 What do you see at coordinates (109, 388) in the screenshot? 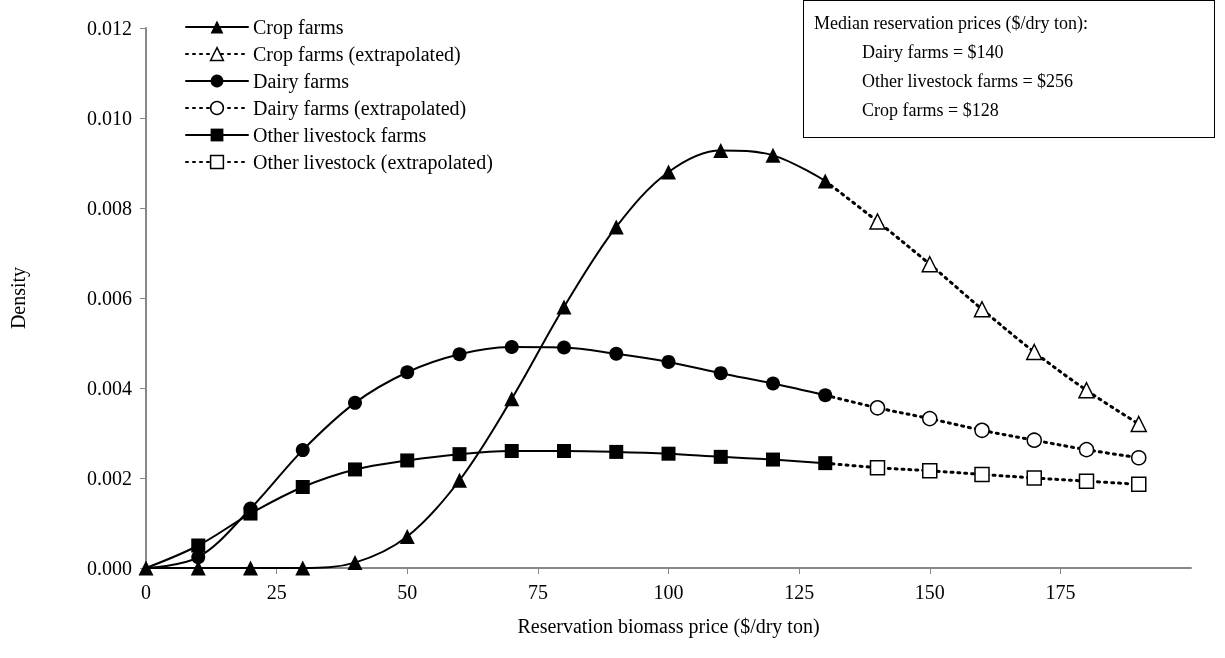
I see `y-tick-label: 0.004` at bounding box center [109, 388].